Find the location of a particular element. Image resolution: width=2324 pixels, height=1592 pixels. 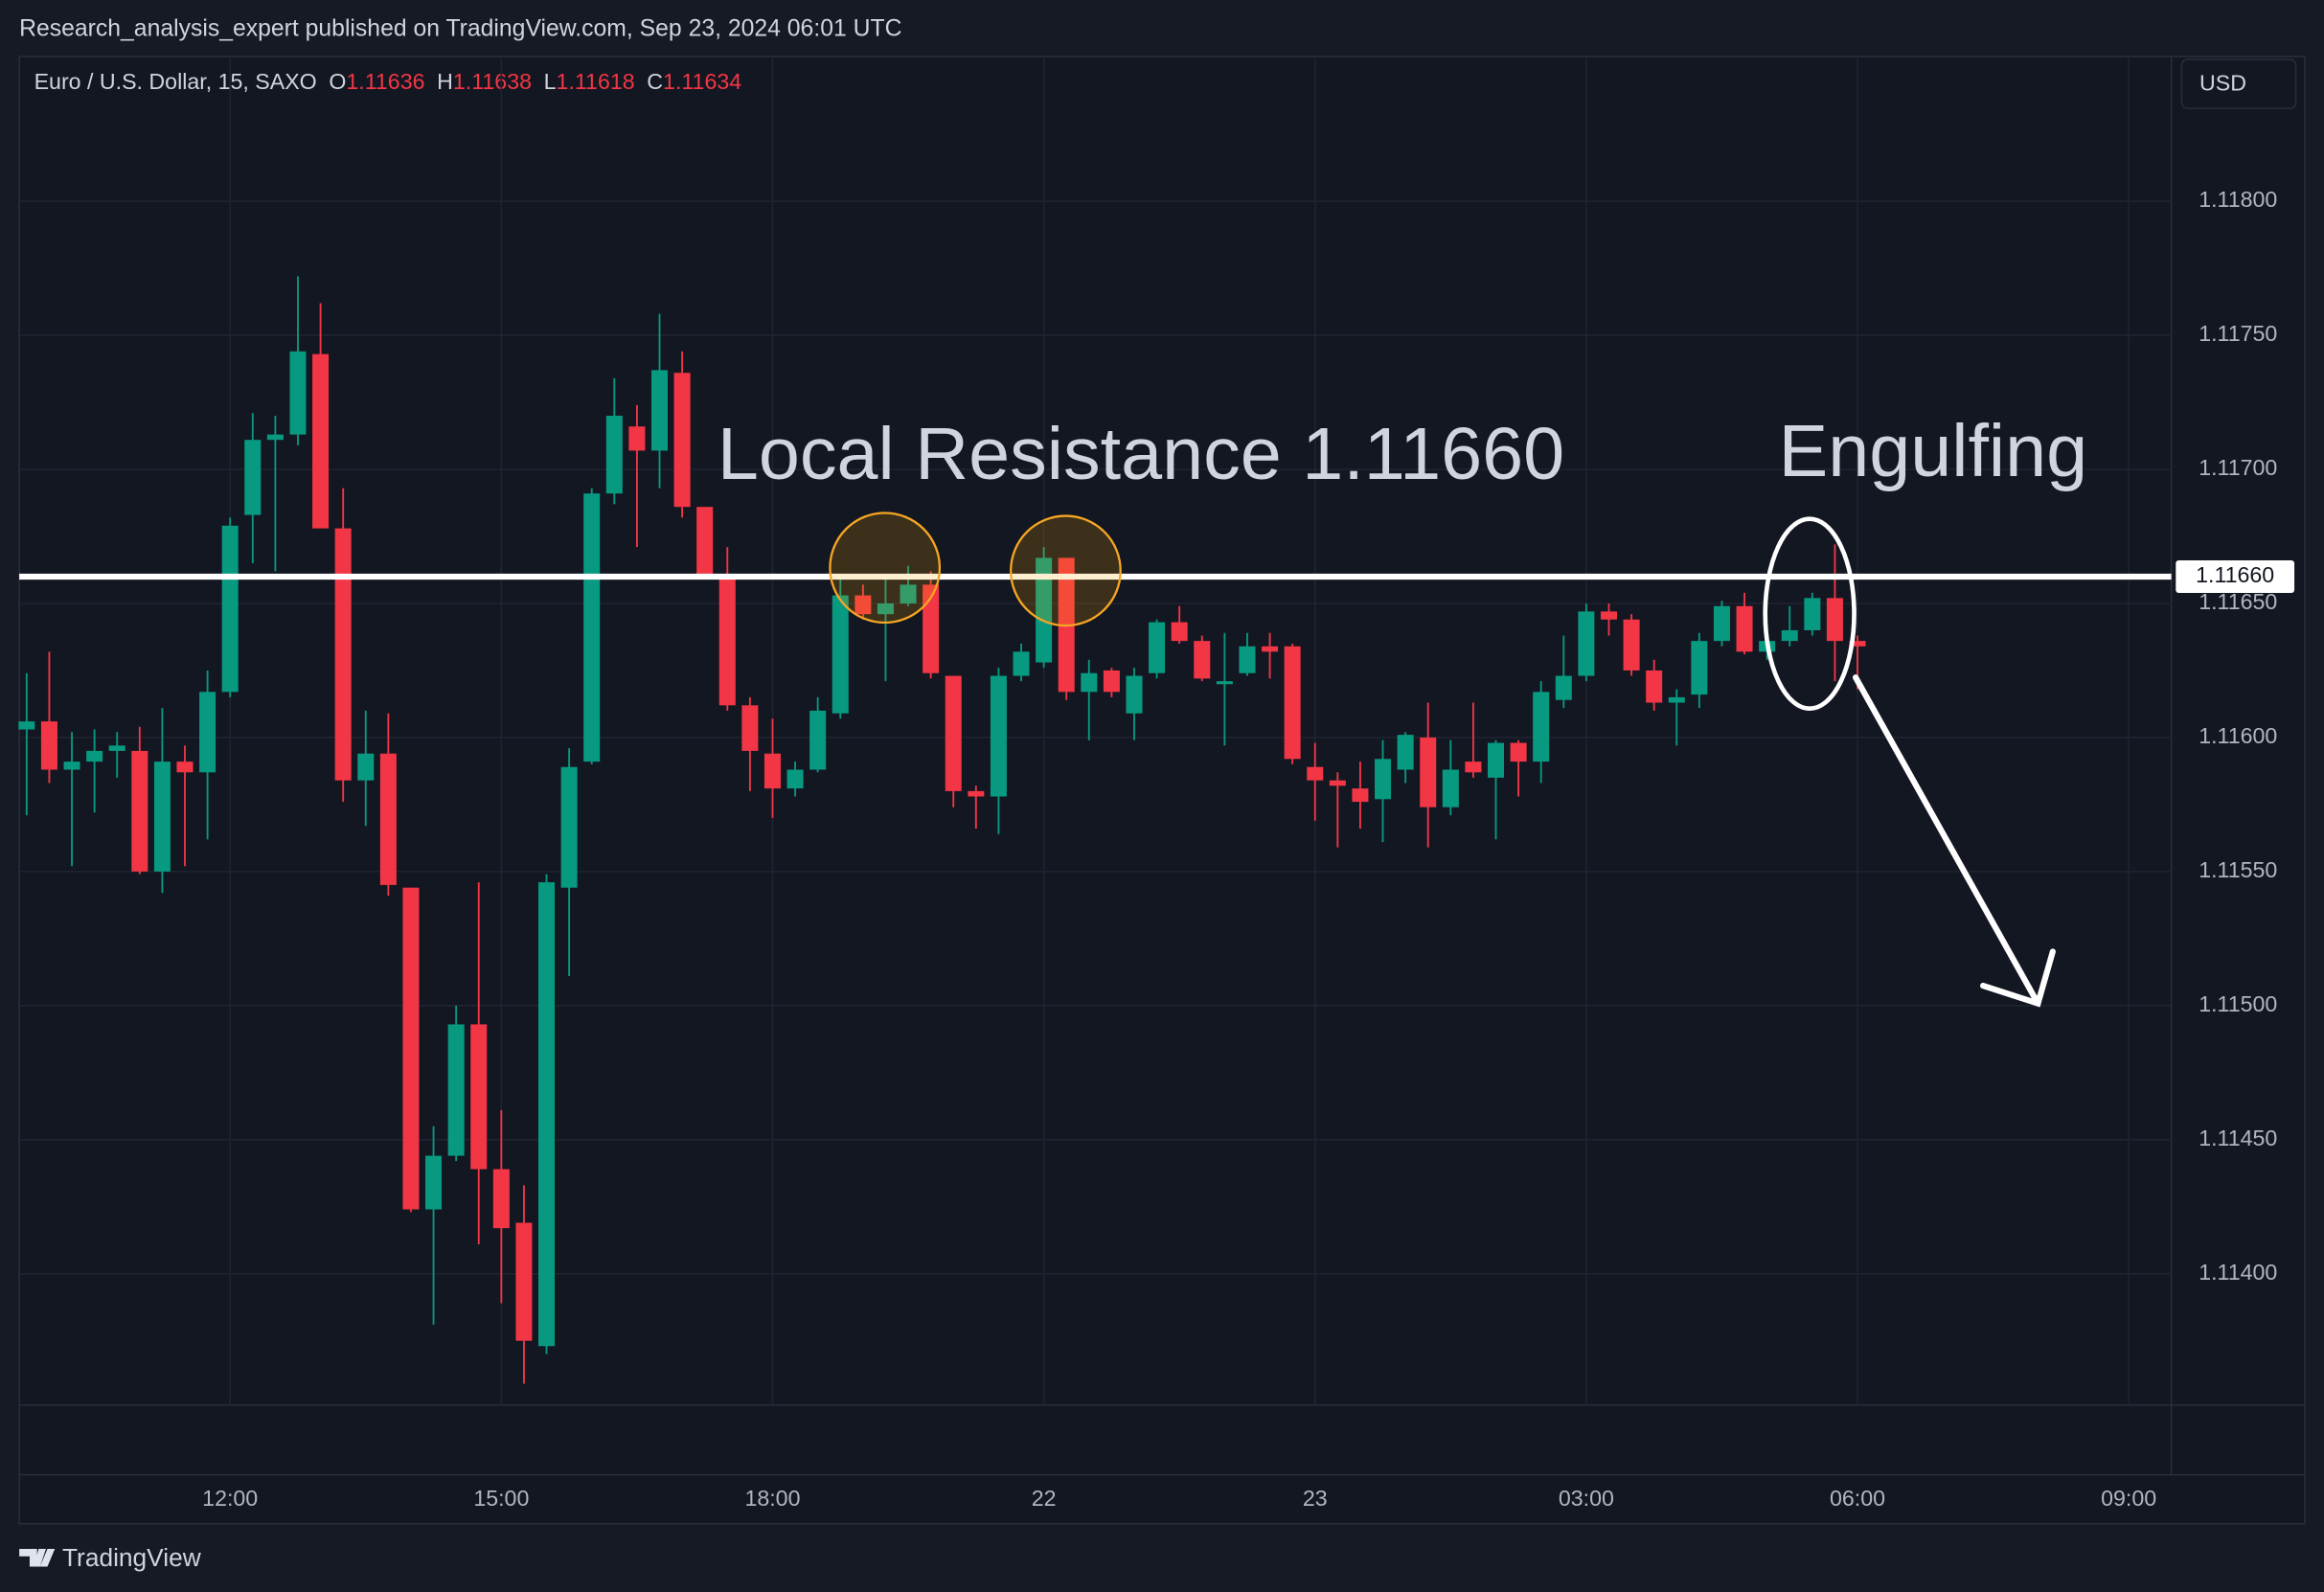

y-tick-label: 1.11650 is located at coordinates (2238, 602).